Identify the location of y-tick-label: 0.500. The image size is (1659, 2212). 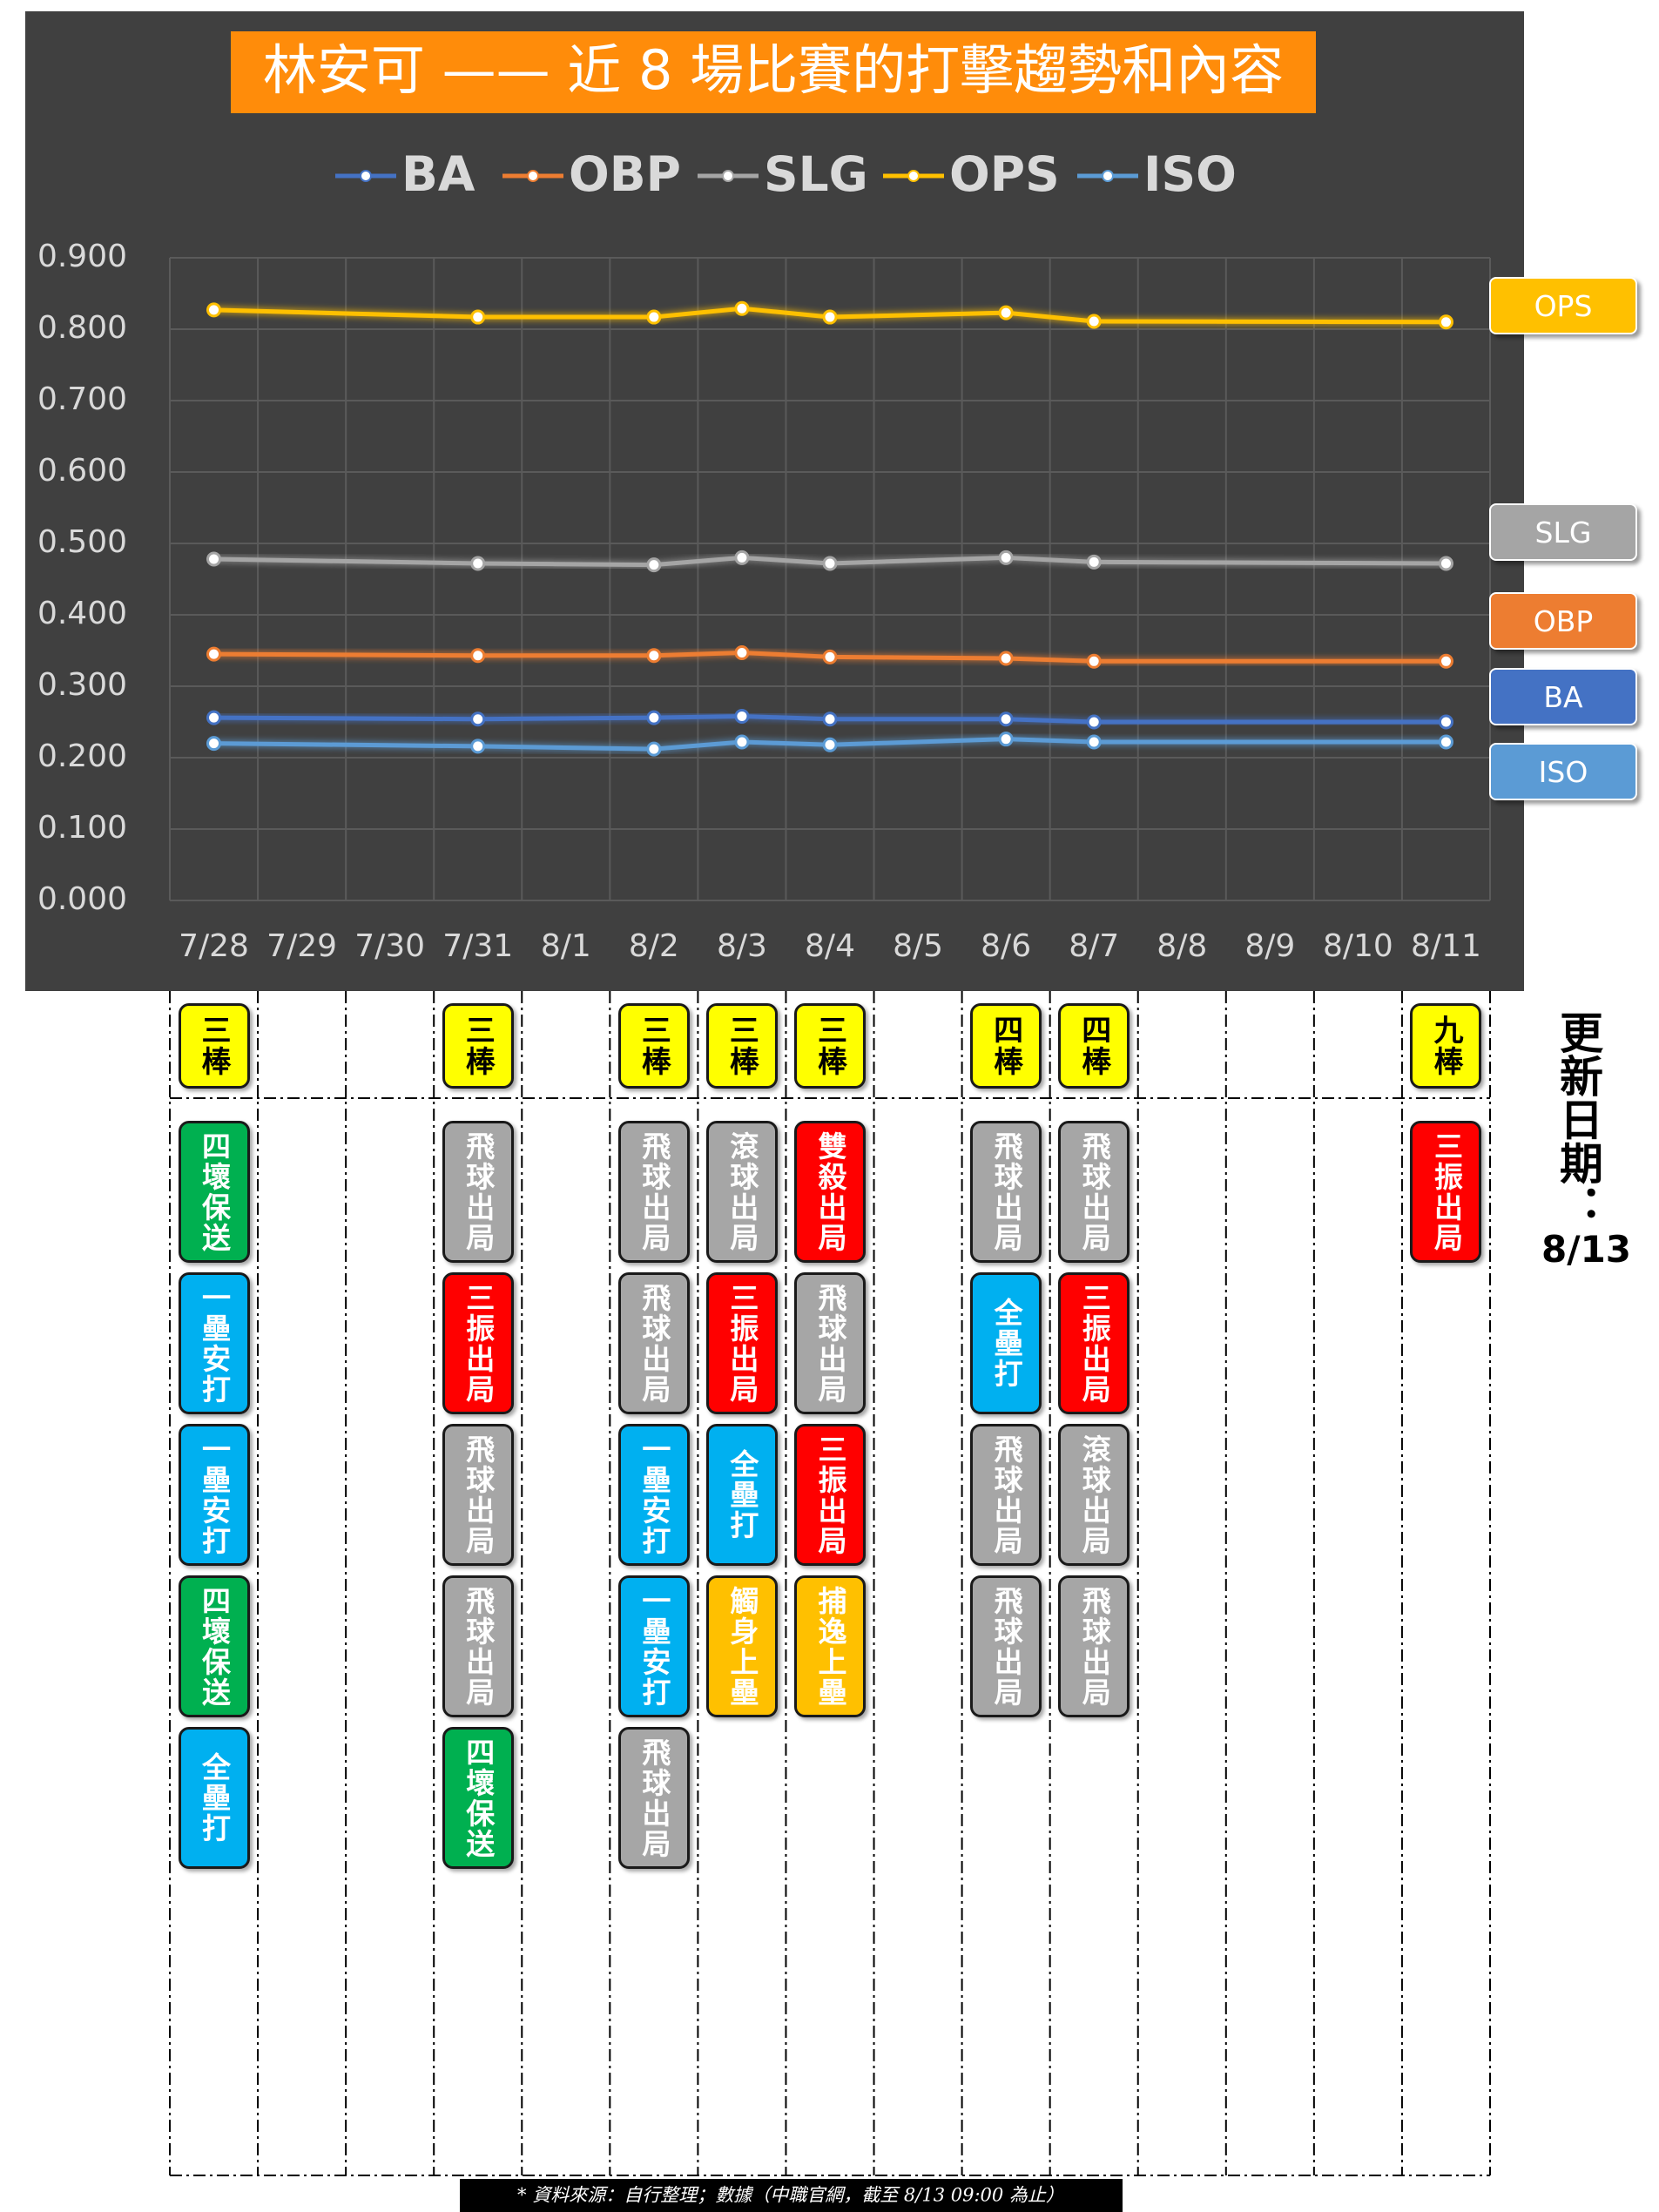
(82, 542).